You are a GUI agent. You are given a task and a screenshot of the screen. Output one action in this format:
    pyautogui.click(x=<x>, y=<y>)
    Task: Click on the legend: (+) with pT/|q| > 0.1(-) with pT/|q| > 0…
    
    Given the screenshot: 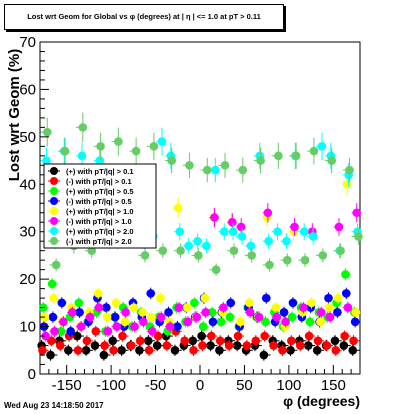 What is the action you would take?
    pyautogui.click(x=100, y=206)
    